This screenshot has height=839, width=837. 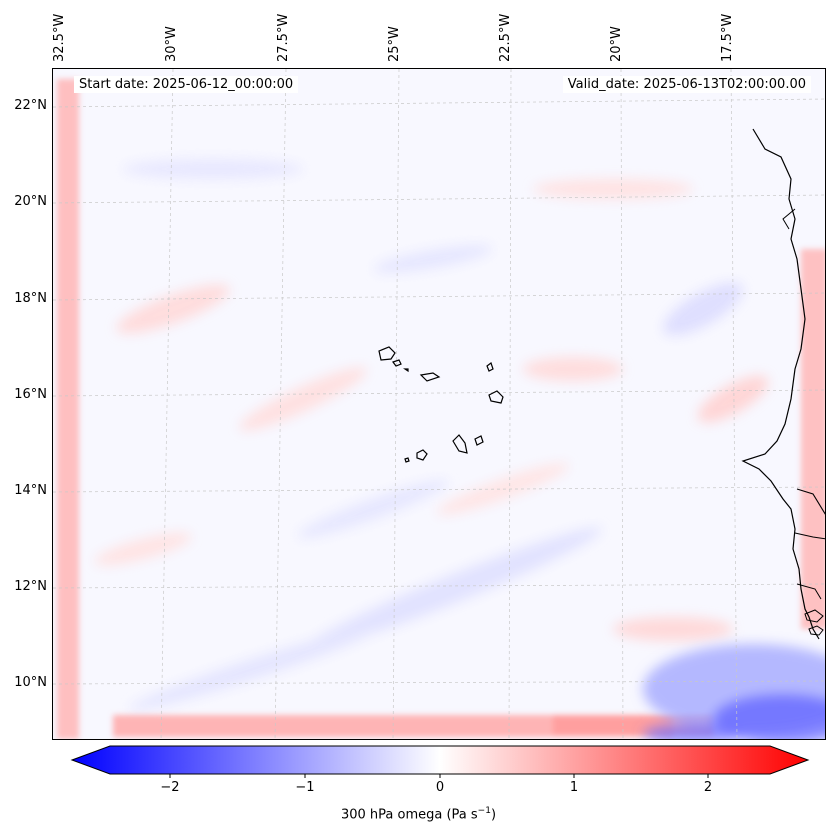 What do you see at coordinates (493, 815) in the screenshot?
I see `colorbar-label-close: )` at bounding box center [493, 815].